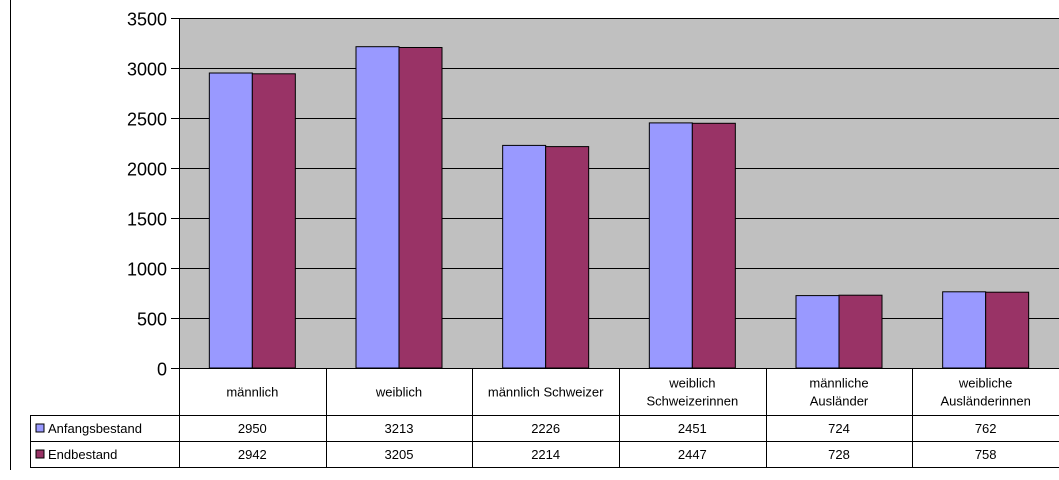  I want to click on data-table-value: 3213, so click(399, 428).